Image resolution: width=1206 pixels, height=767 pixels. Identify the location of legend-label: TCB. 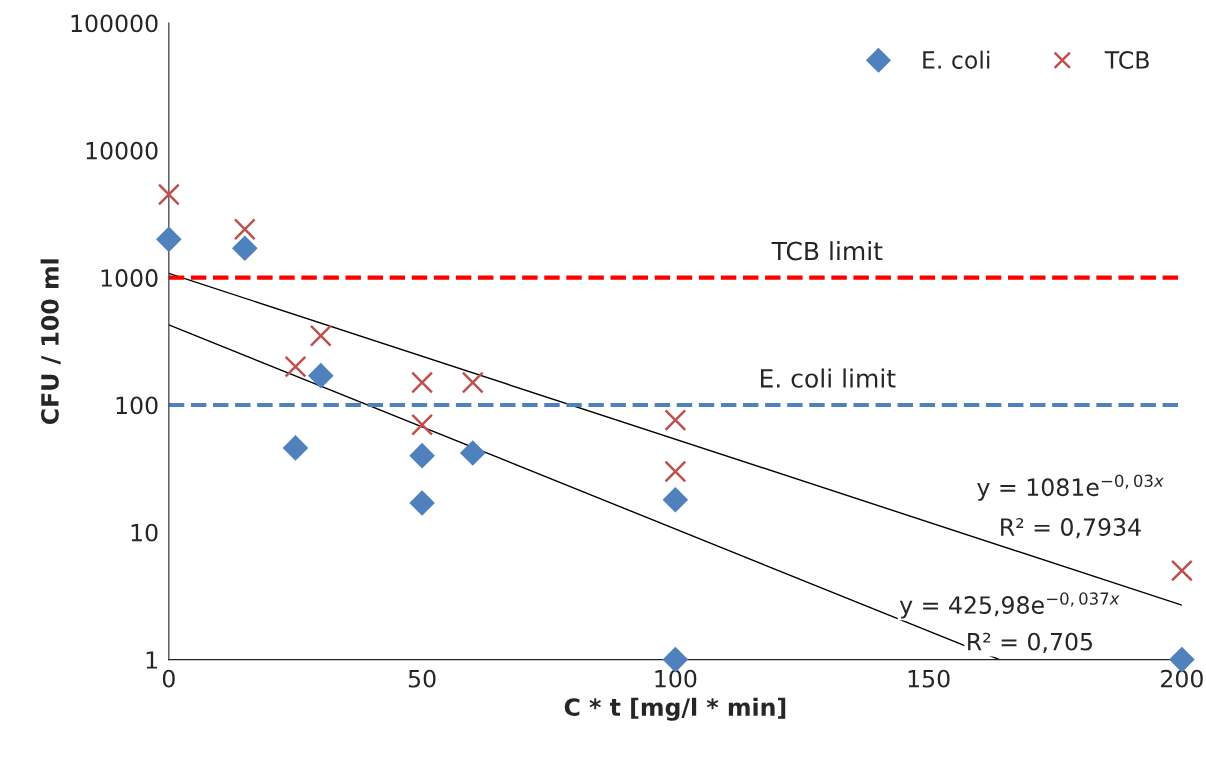
(1126, 60).